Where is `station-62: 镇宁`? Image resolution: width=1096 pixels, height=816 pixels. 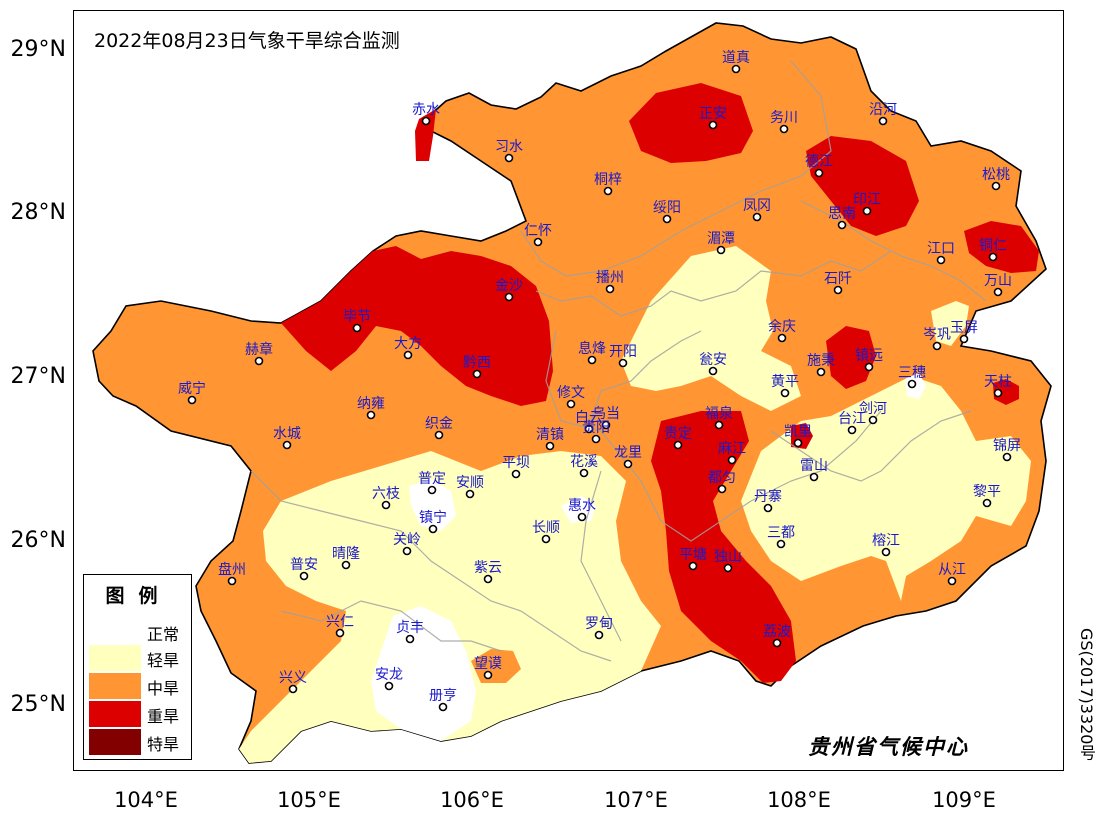 station-62: 镇宁 is located at coordinates (433, 521).